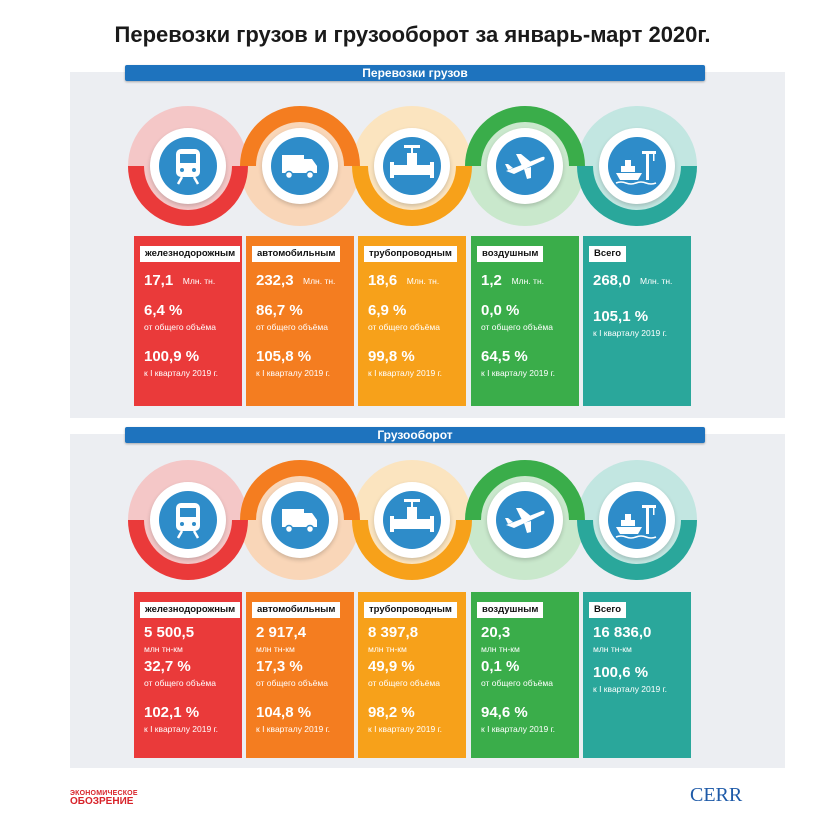 The width and height of the screenshot is (825, 825). I want to click on card-value-3: 102,1 %, so click(172, 712).